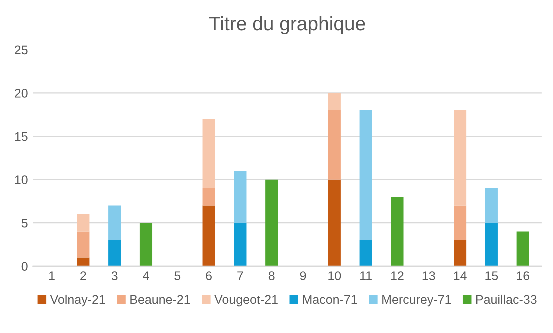  What do you see at coordinates (78, 300) in the screenshot?
I see `legend-label: Volnay-21` at bounding box center [78, 300].